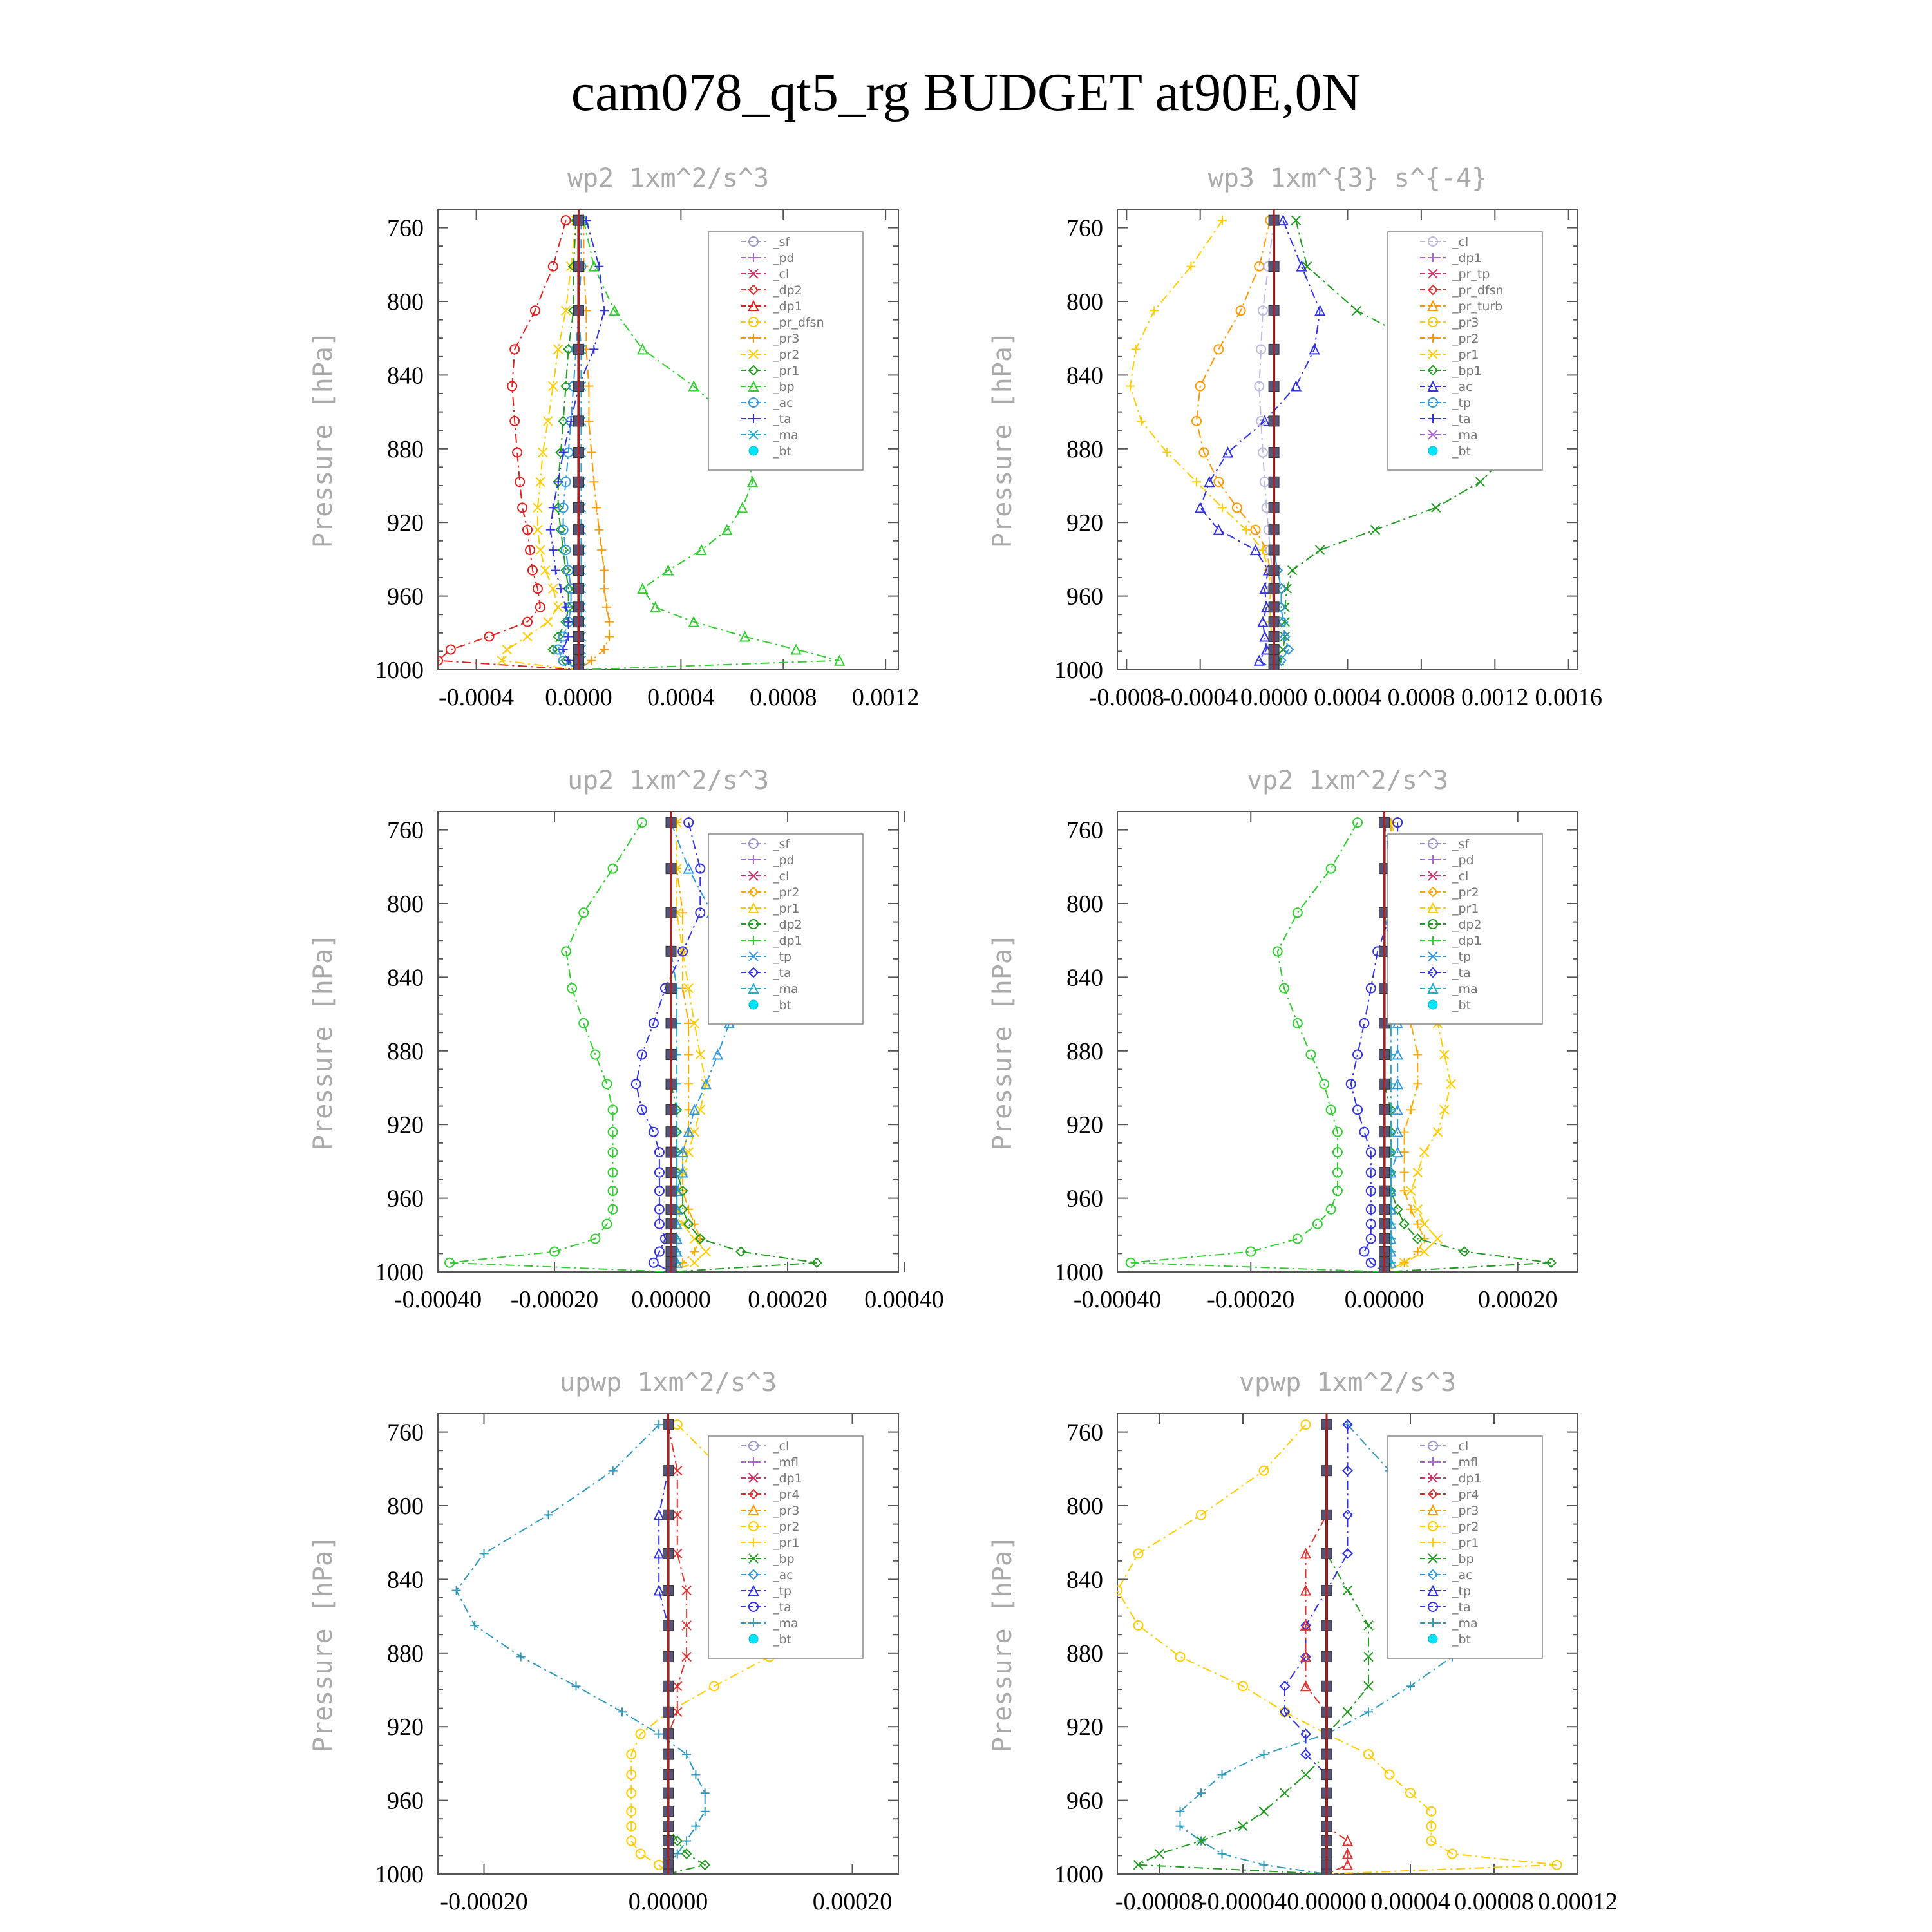  I want to click on x-tick-label: -0.00020, so click(1251, 1299).